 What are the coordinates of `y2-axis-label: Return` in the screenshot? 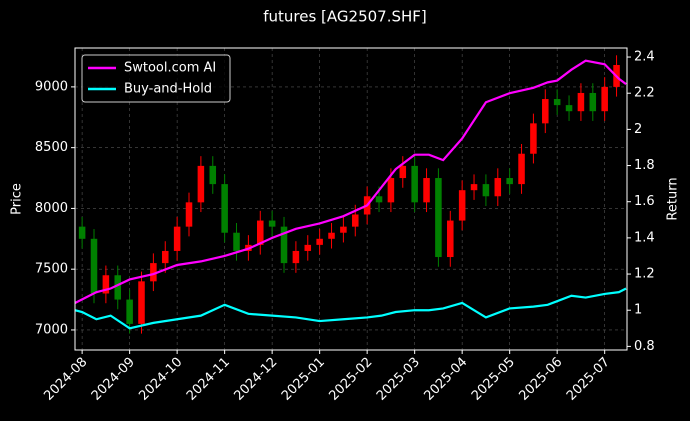 It's located at (673, 198).